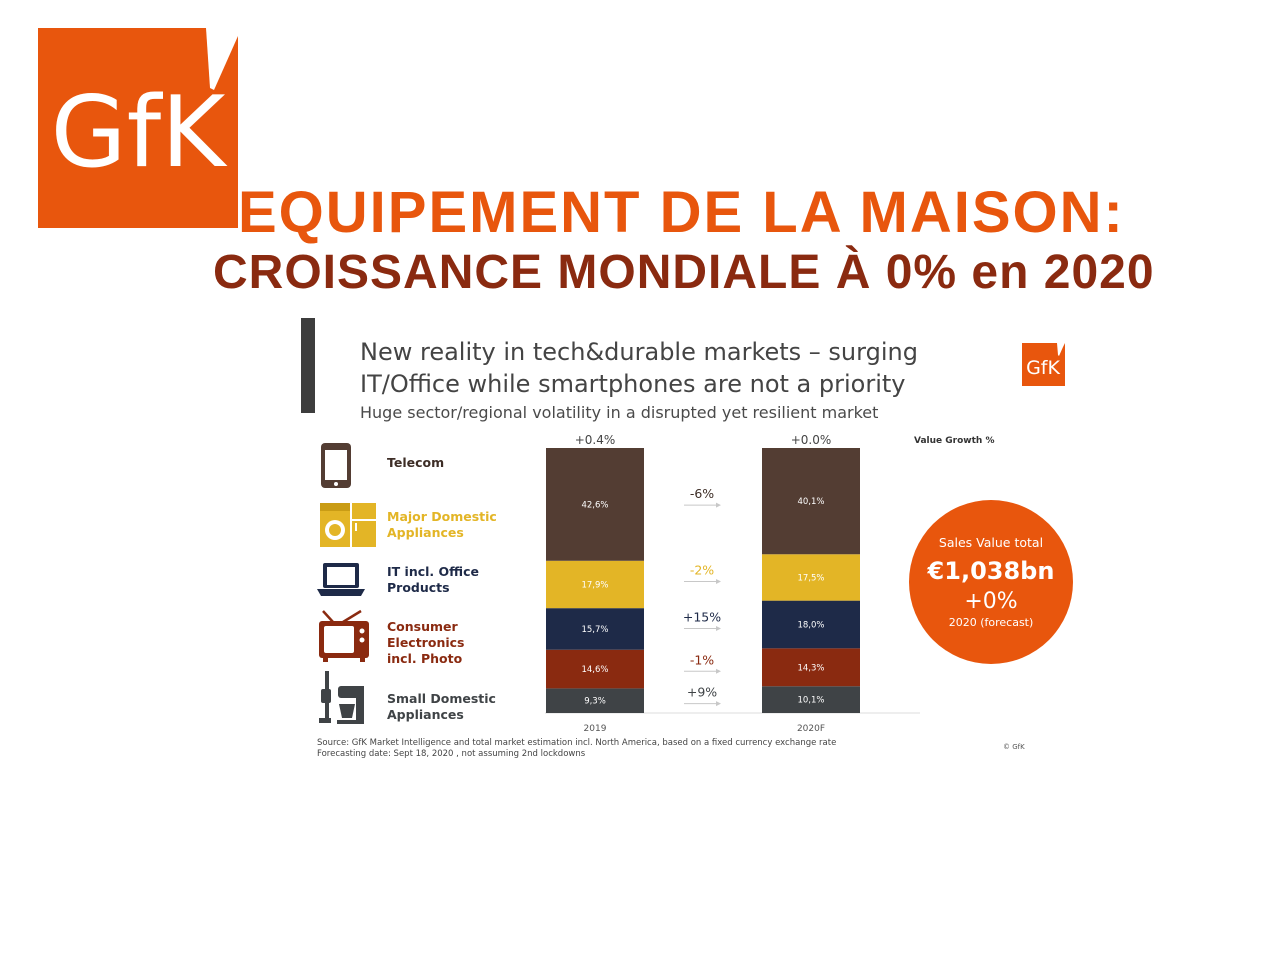 The width and height of the screenshot is (1280, 960). Describe the element at coordinates (425, 642) in the screenshot. I see `category-label: Consumer Electronics incl. Photo` at that location.